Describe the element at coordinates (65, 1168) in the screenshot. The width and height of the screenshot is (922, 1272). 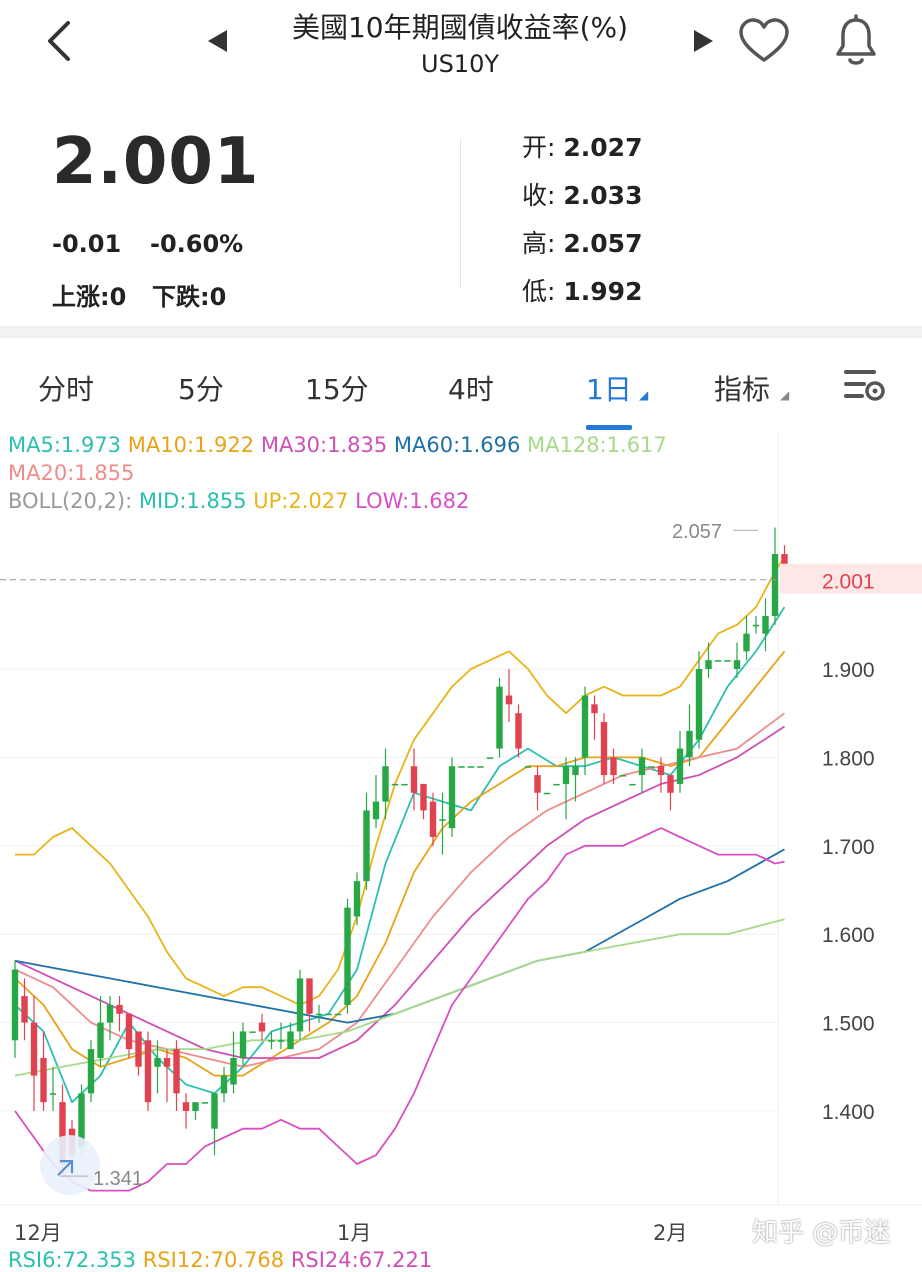
I see `expand-icon` at that location.